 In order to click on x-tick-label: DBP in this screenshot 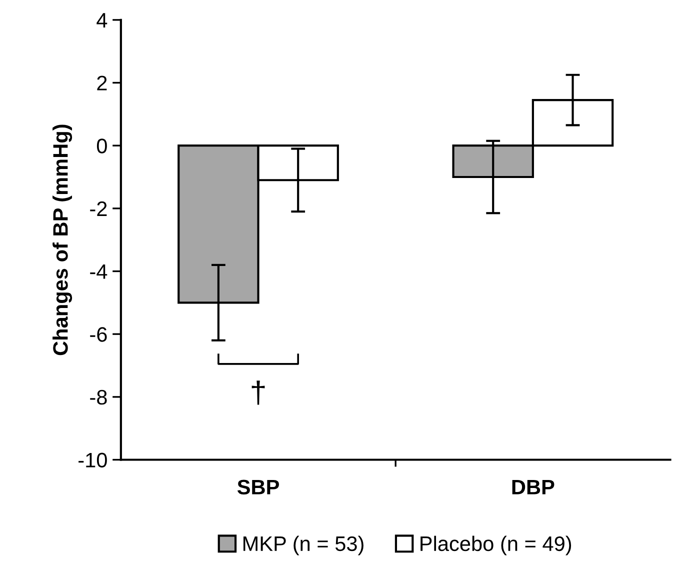, I will do `click(533, 487)`.